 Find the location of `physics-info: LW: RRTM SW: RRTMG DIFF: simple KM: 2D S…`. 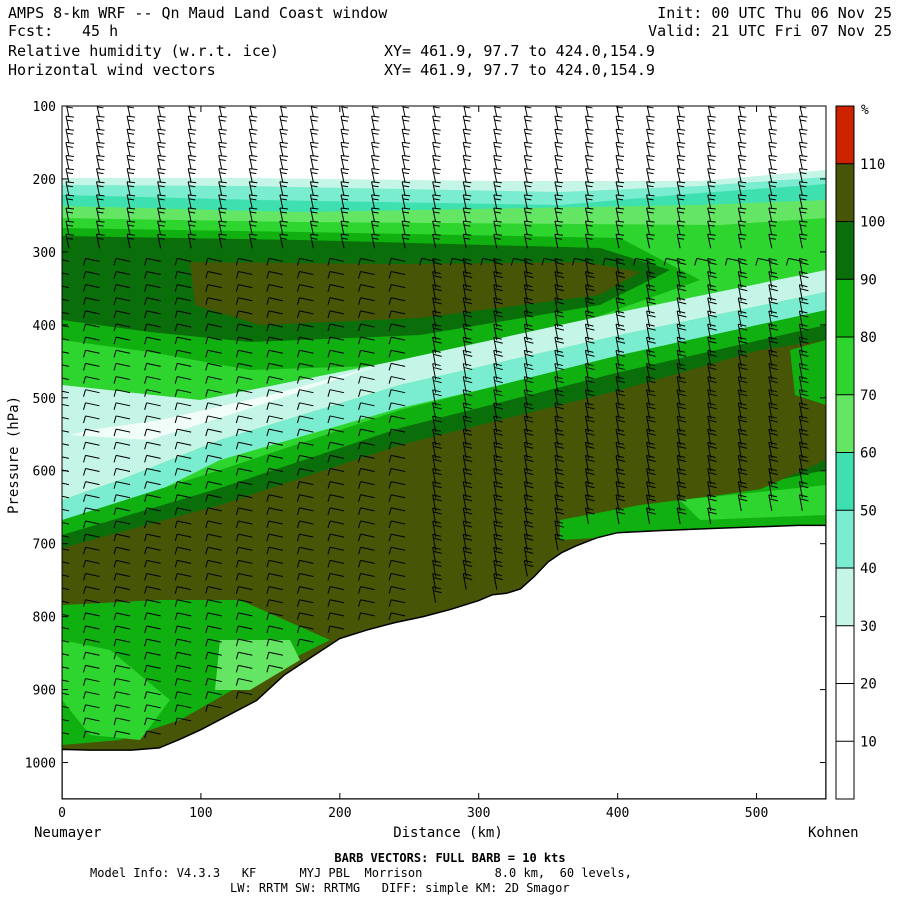

physics-info: LW: RRTM SW: RRTMG DIFF: simple KM: 2D S… is located at coordinates (400, 888).